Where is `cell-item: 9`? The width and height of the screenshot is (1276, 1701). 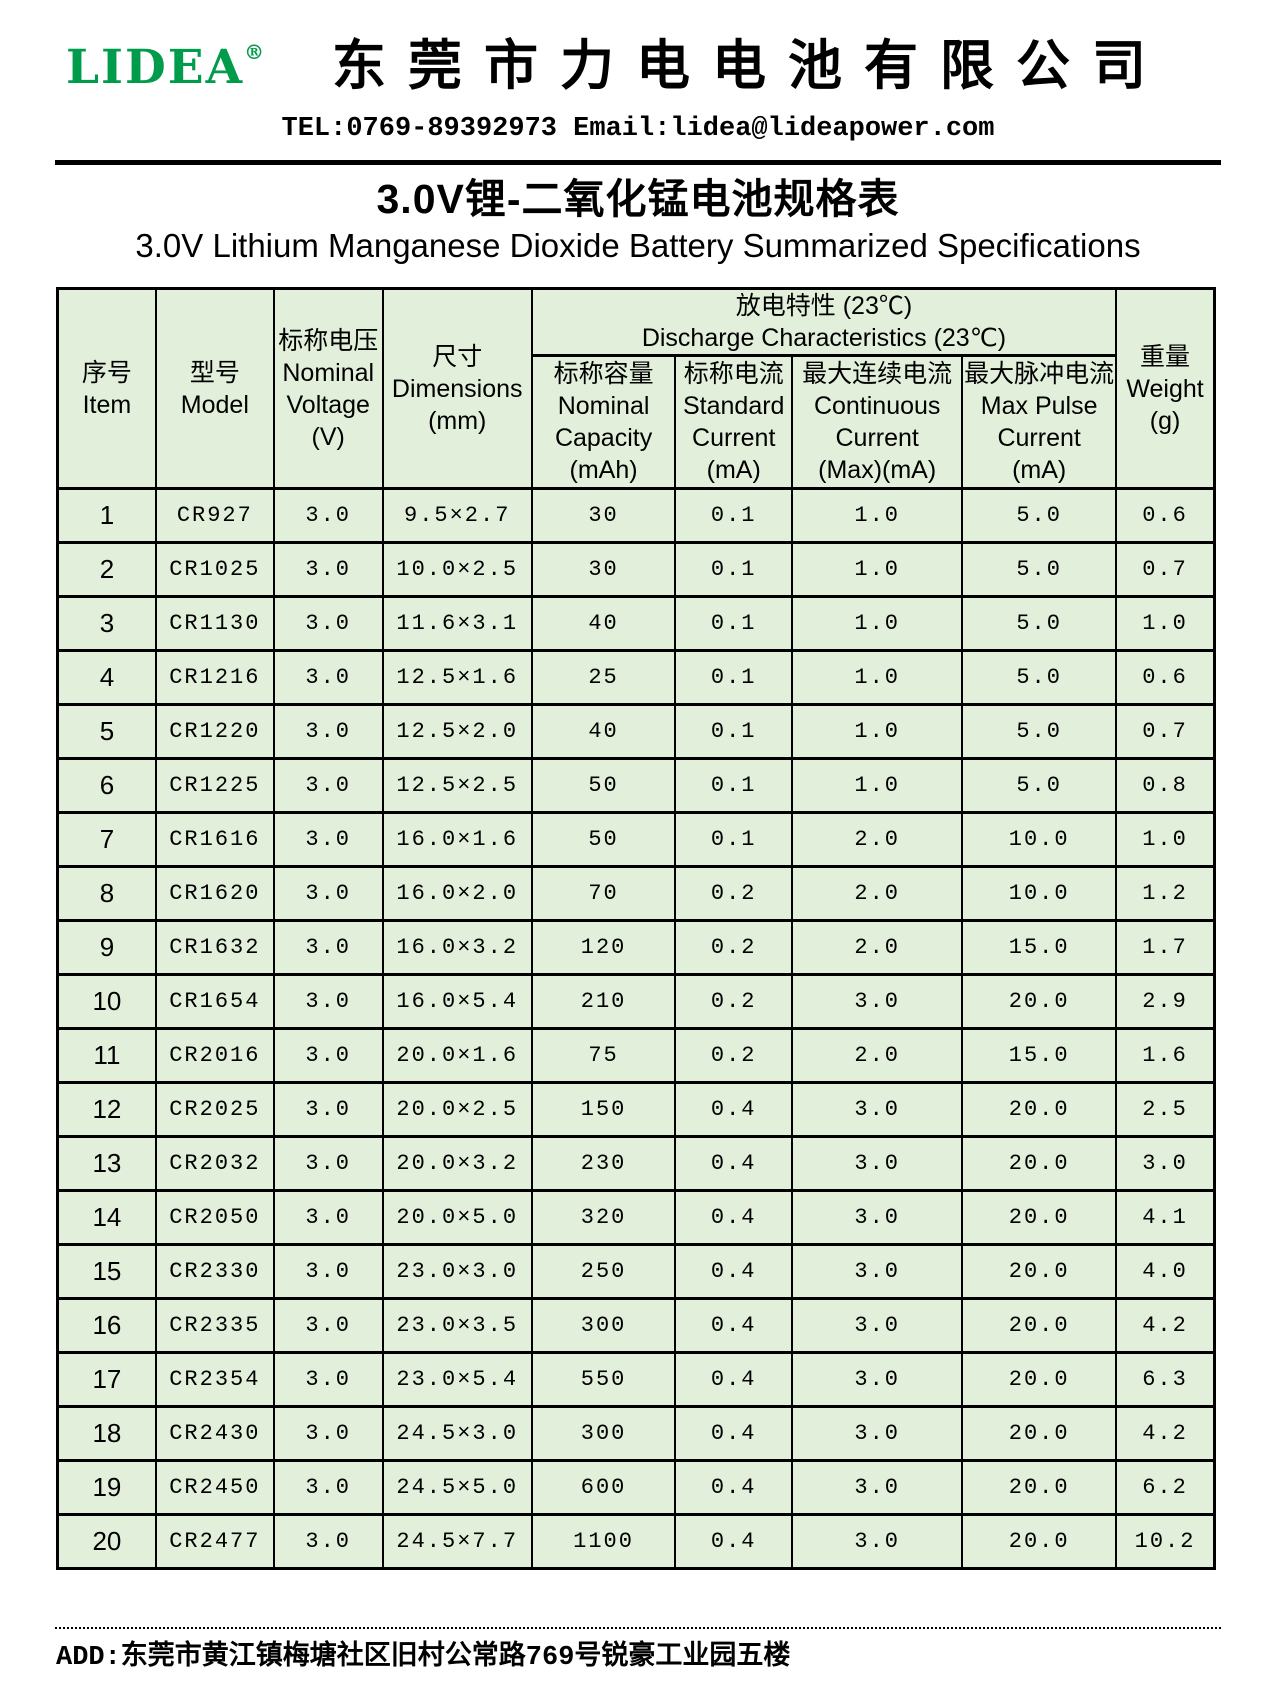 cell-item: 9 is located at coordinates (106, 947).